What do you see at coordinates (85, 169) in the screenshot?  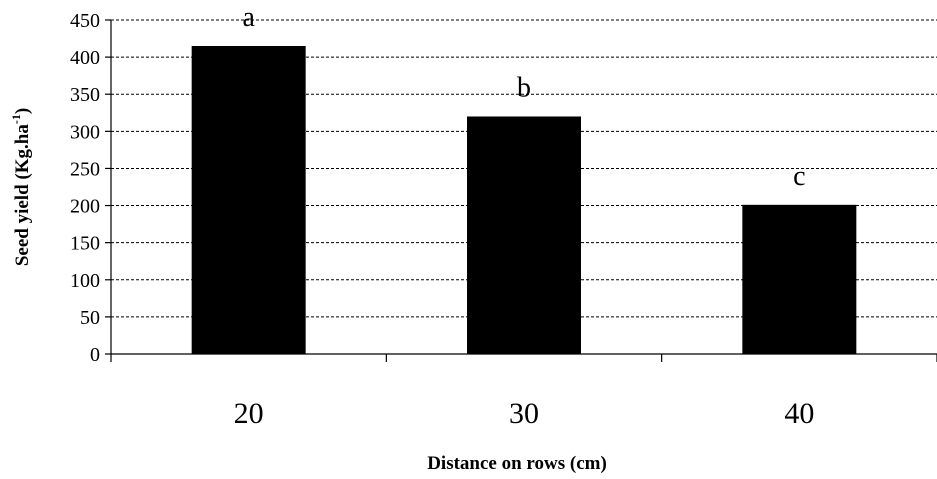 I see `y-tick-label: 250` at bounding box center [85, 169].